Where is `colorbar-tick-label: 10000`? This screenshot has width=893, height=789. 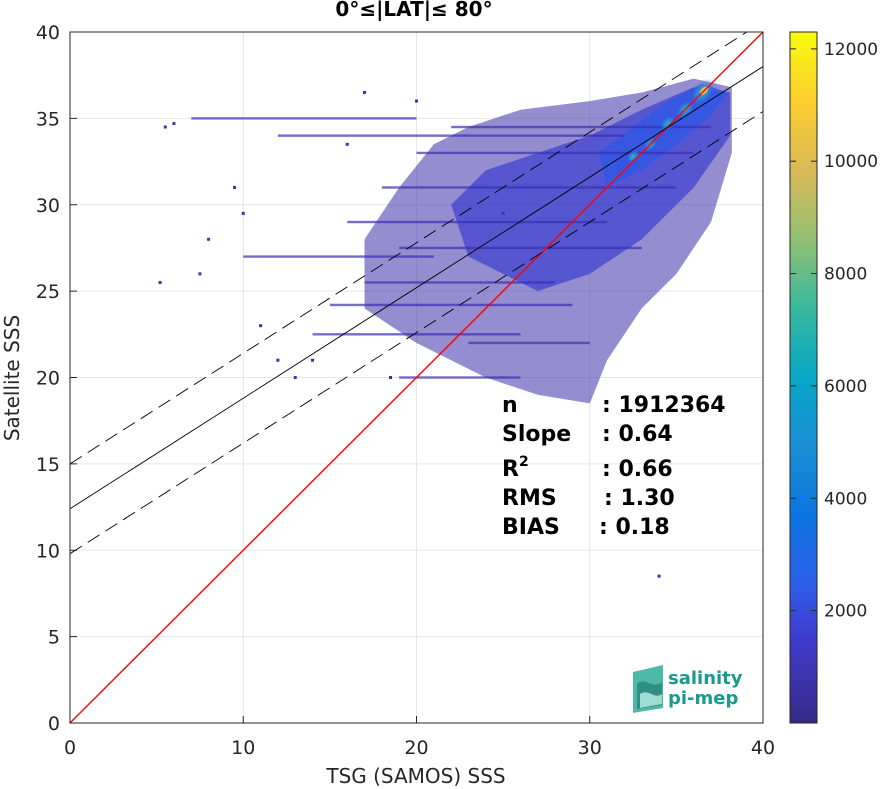
colorbar-tick-label: 10000 is located at coordinates (851, 162).